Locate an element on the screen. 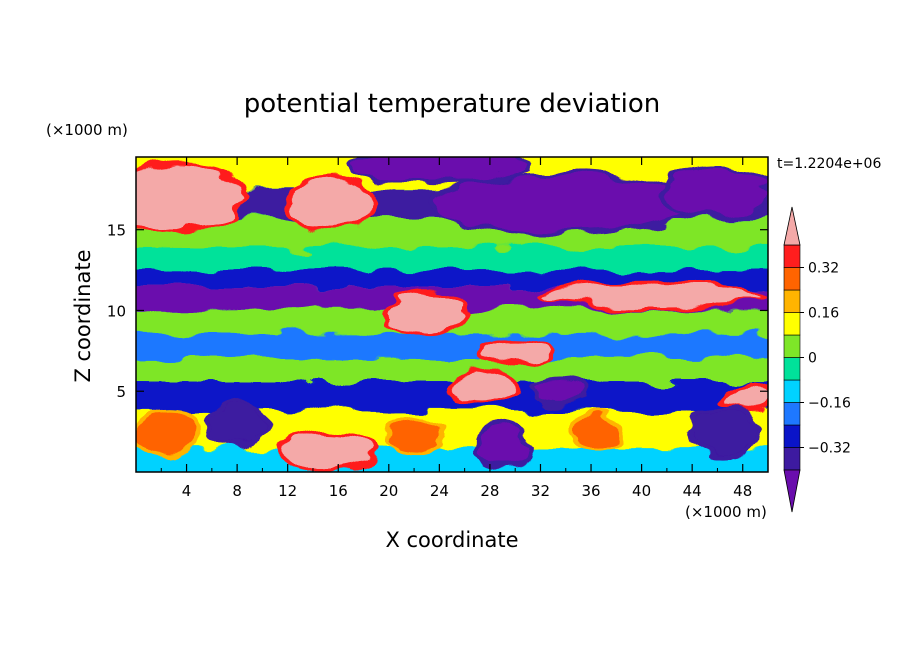 The height and width of the screenshot is (654, 904). x-tick-label: 8 is located at coordinates (237, 491).